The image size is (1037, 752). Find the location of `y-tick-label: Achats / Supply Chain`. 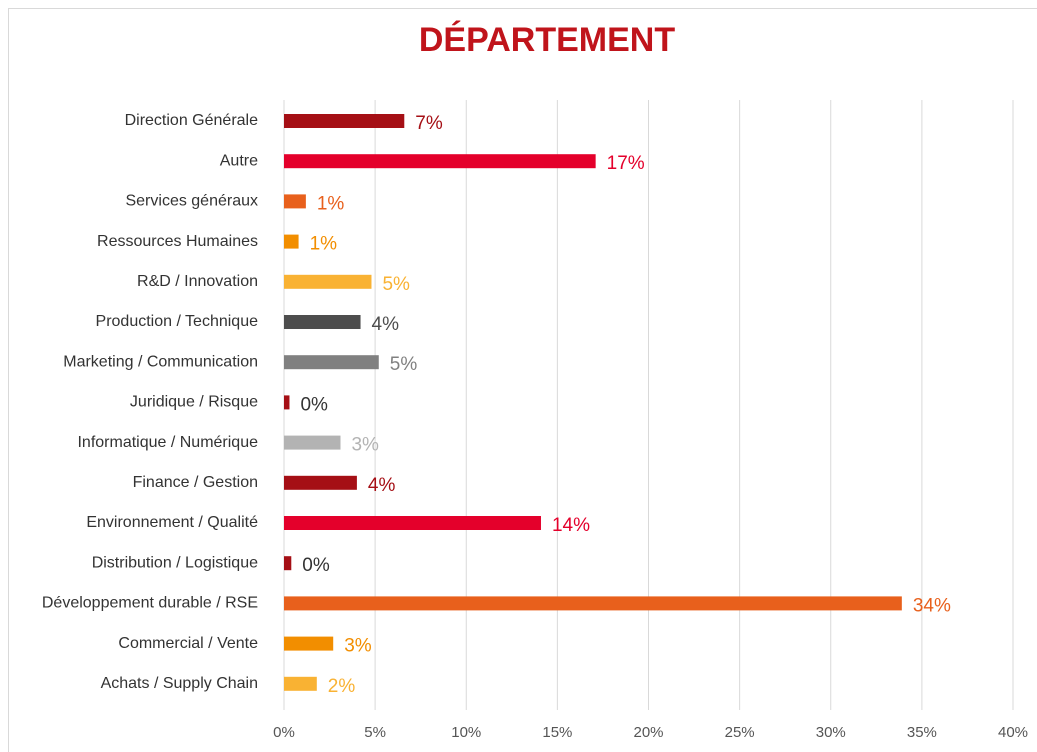

y-tick-label: Achats / Supply Chain is located at coordinates (179, 683).